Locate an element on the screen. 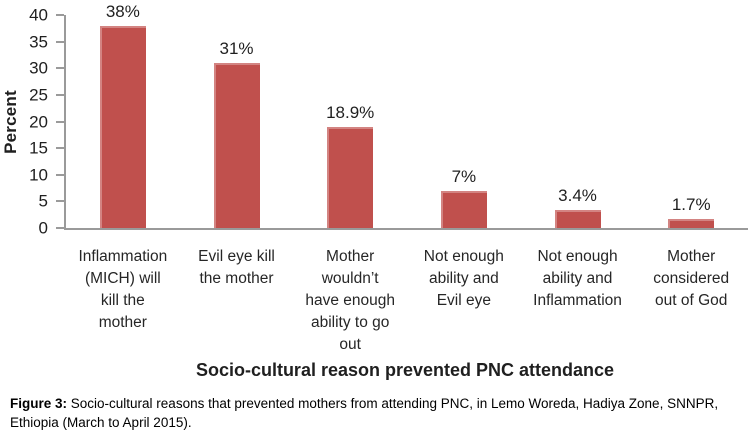  category-label-line: the mother is located at coordinates (236, 278).